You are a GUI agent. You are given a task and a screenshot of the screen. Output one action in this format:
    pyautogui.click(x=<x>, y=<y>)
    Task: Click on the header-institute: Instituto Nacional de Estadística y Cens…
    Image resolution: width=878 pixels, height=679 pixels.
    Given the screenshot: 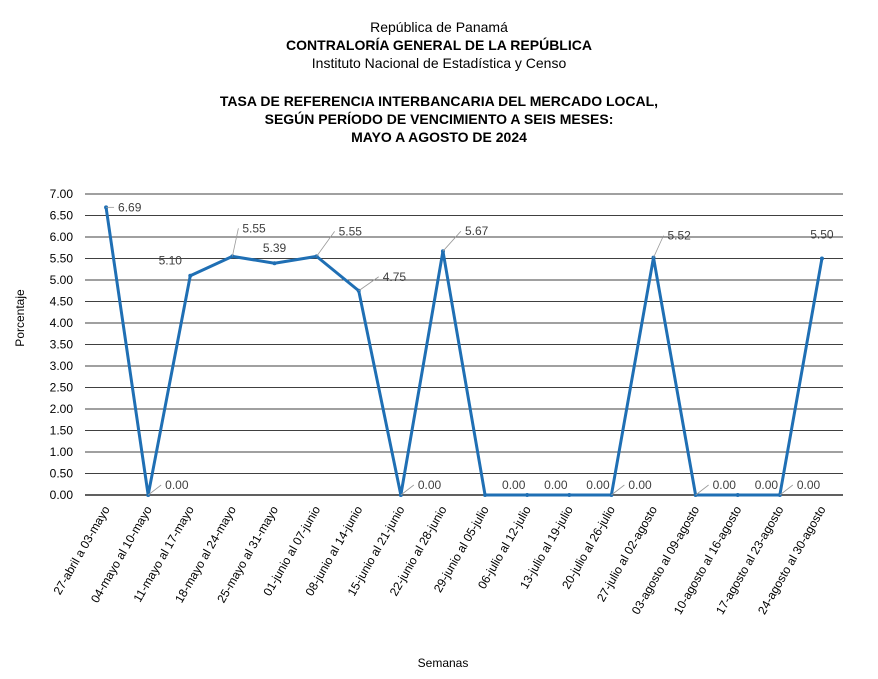 What is the action you would take?
    pyautogui.click(x=439, y=63)
    